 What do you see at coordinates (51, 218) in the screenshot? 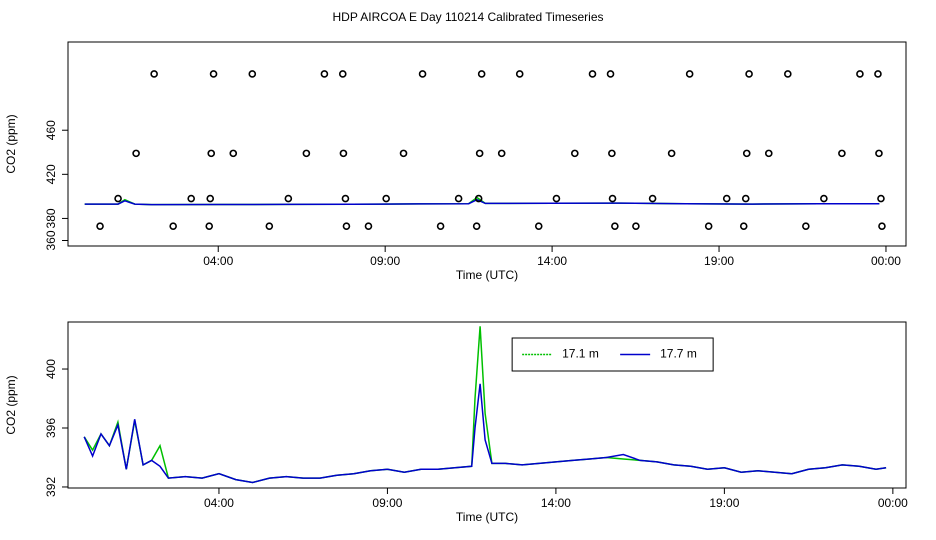
I see `y-tick-label: 380` at bounding box center [51, 218].